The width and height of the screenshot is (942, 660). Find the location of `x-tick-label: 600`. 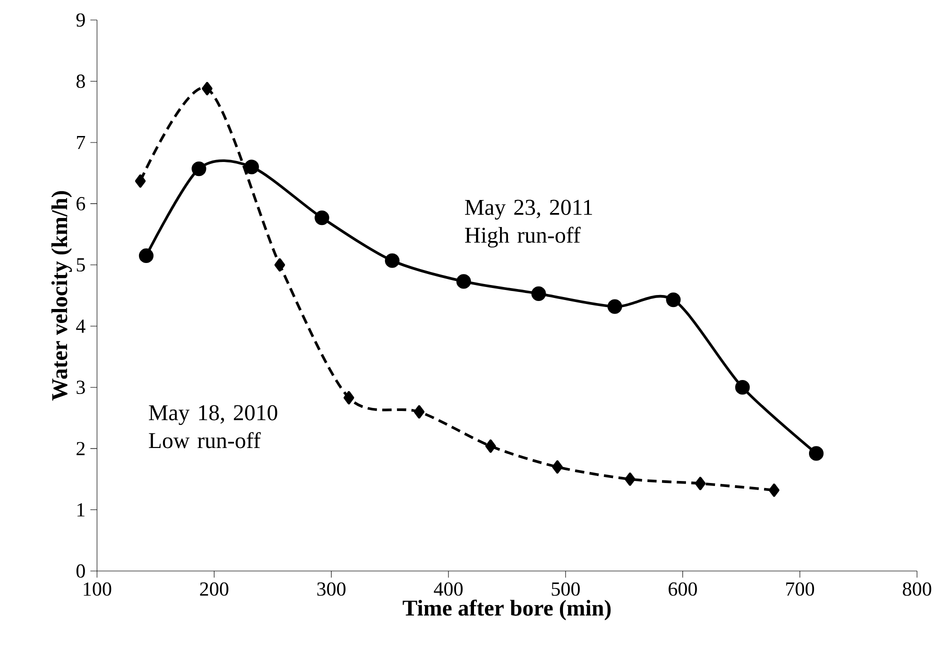

x-tick-label: 600 is located at coordinates (682, 589).